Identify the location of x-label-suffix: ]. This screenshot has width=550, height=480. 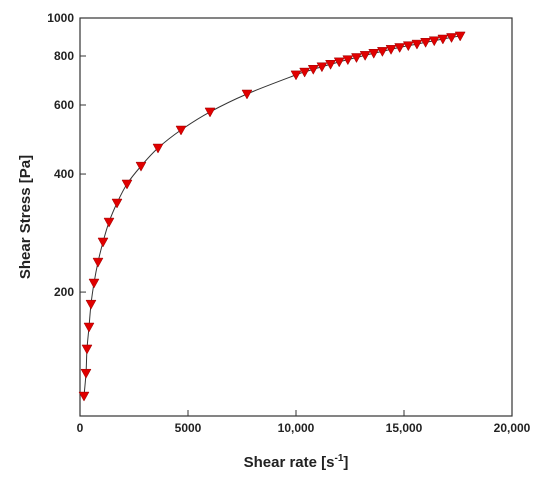
(345, 462).